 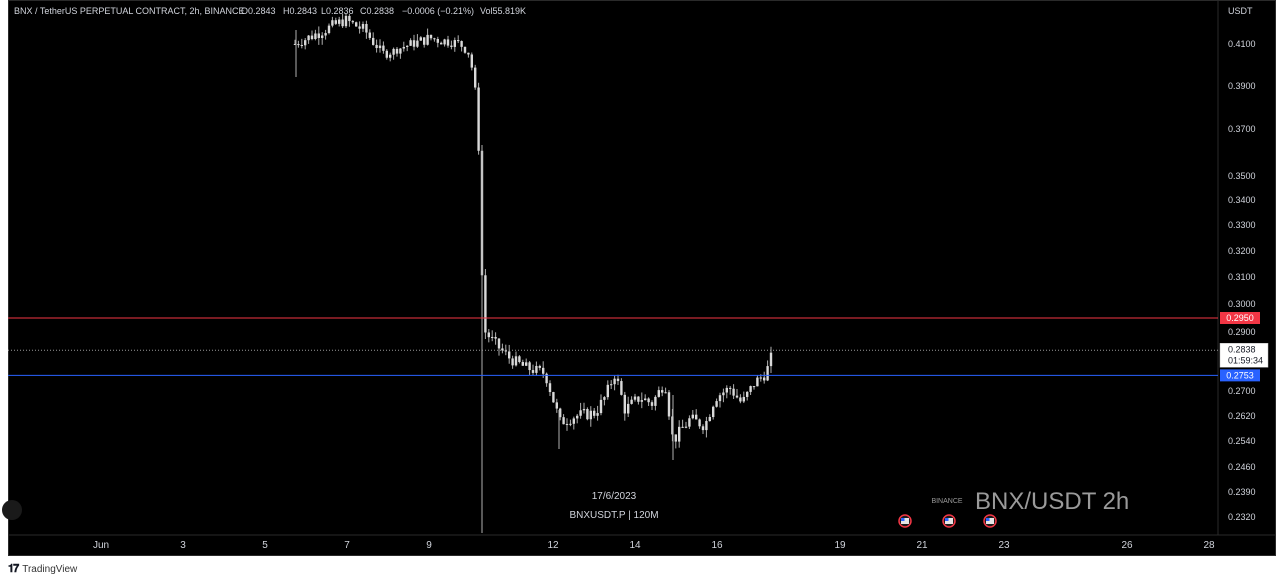 I want to click on price-tick: 0.3200, so click(x=1242, y=251).